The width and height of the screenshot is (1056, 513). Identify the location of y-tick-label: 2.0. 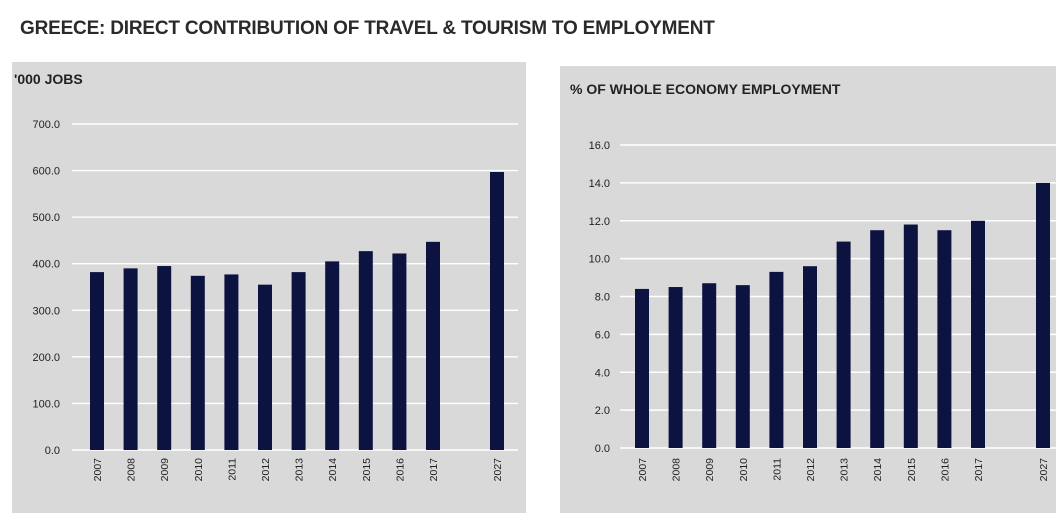
(602, 411).